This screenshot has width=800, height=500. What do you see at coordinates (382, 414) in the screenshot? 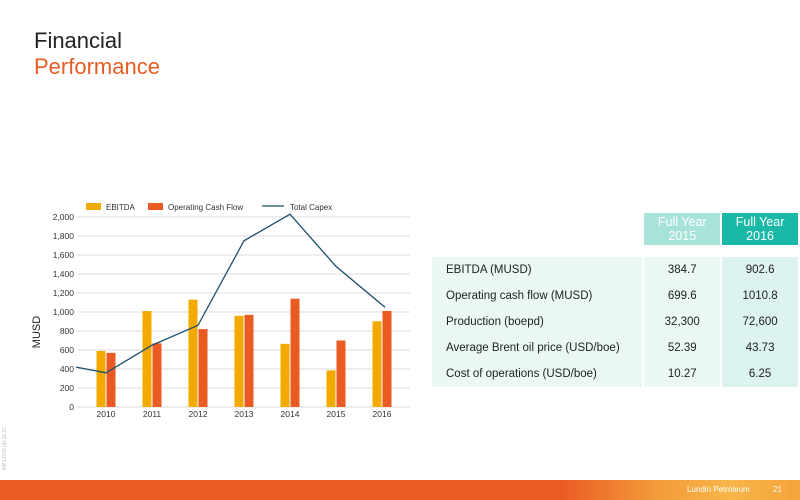
I see `x-tick-label: 2016` at bounding box center [382, 414].